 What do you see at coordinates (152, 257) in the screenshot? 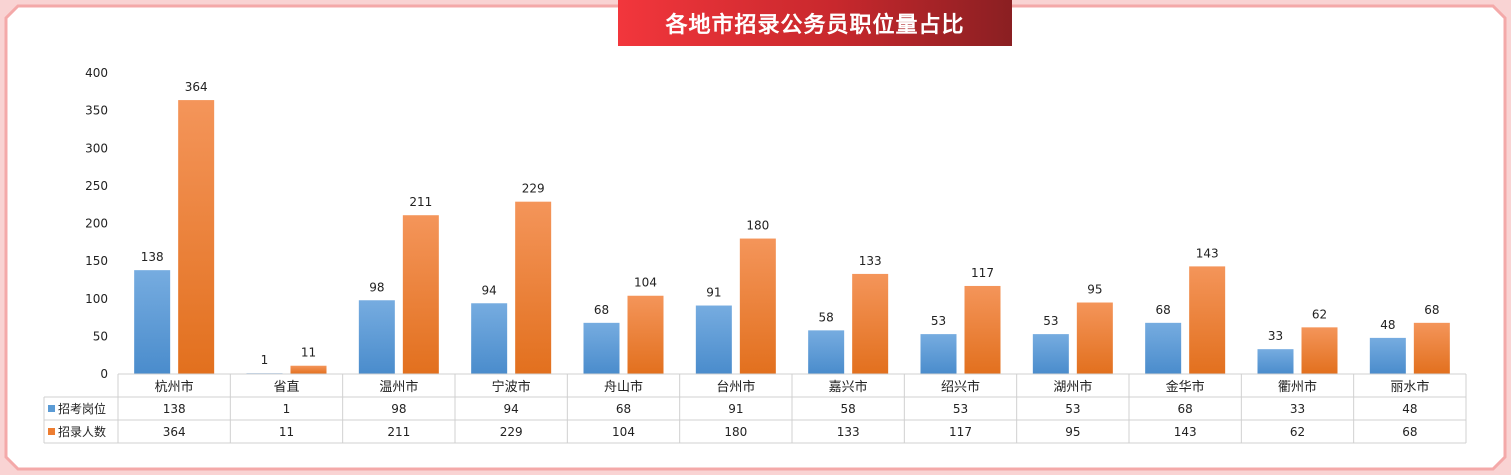
I see `data-label: 138` at bounding box center [152, 257].